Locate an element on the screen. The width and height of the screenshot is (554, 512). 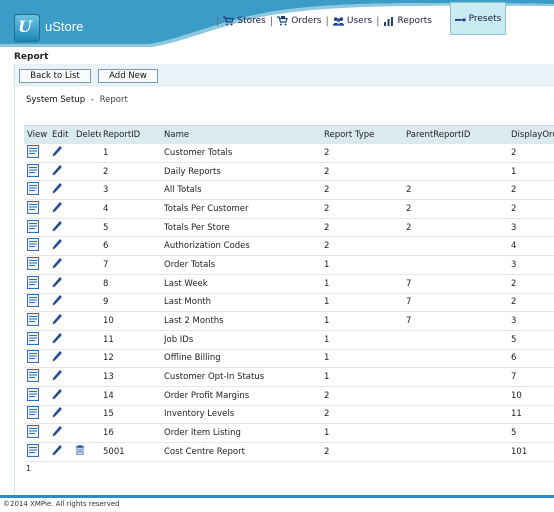
breadcrumb-parent: System Setup is located at coordinates (56, 100).